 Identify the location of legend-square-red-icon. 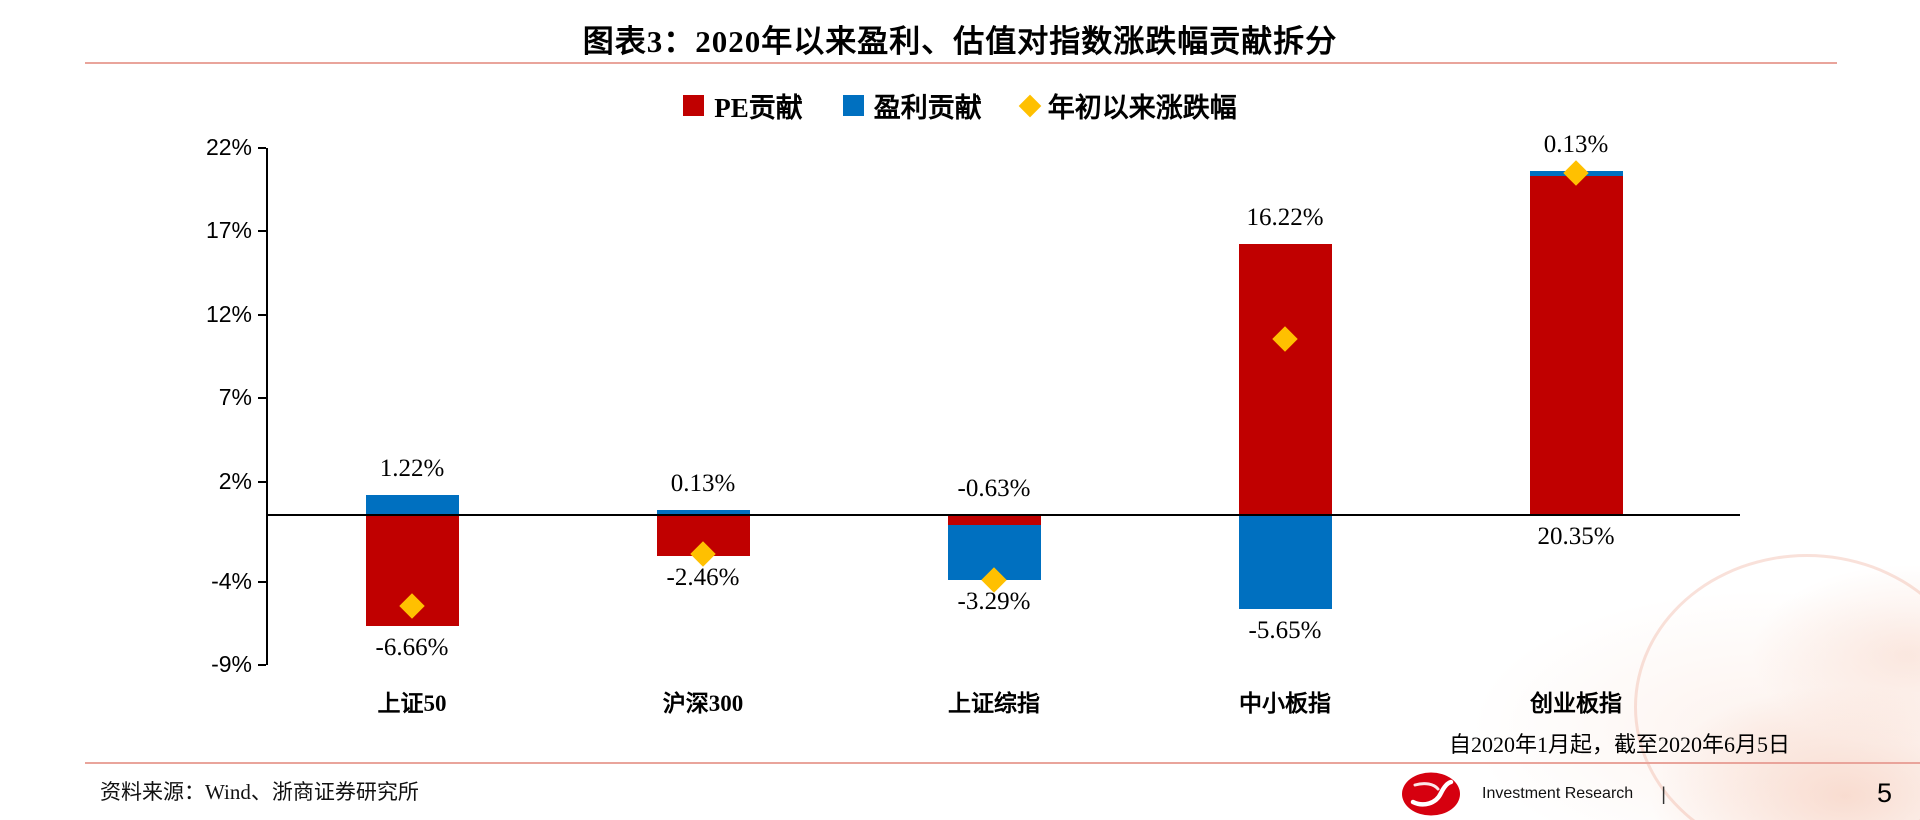
(694, 105).